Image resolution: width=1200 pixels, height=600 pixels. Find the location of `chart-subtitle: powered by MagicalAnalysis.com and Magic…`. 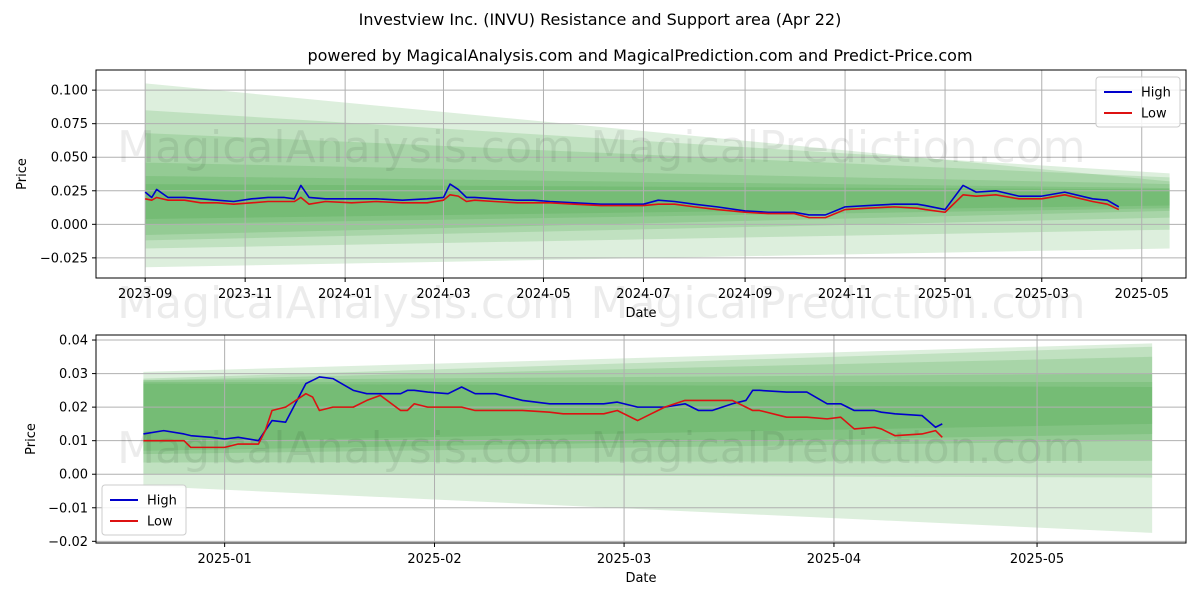

chart-subtitle: powered by MagicalAnalysis.com and Magic… is located at coordinates (639, 55).